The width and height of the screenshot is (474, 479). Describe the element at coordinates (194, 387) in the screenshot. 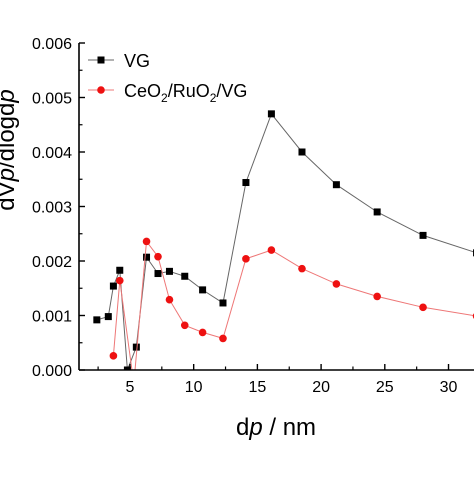

I see `x-tick-label: 10` at that location.